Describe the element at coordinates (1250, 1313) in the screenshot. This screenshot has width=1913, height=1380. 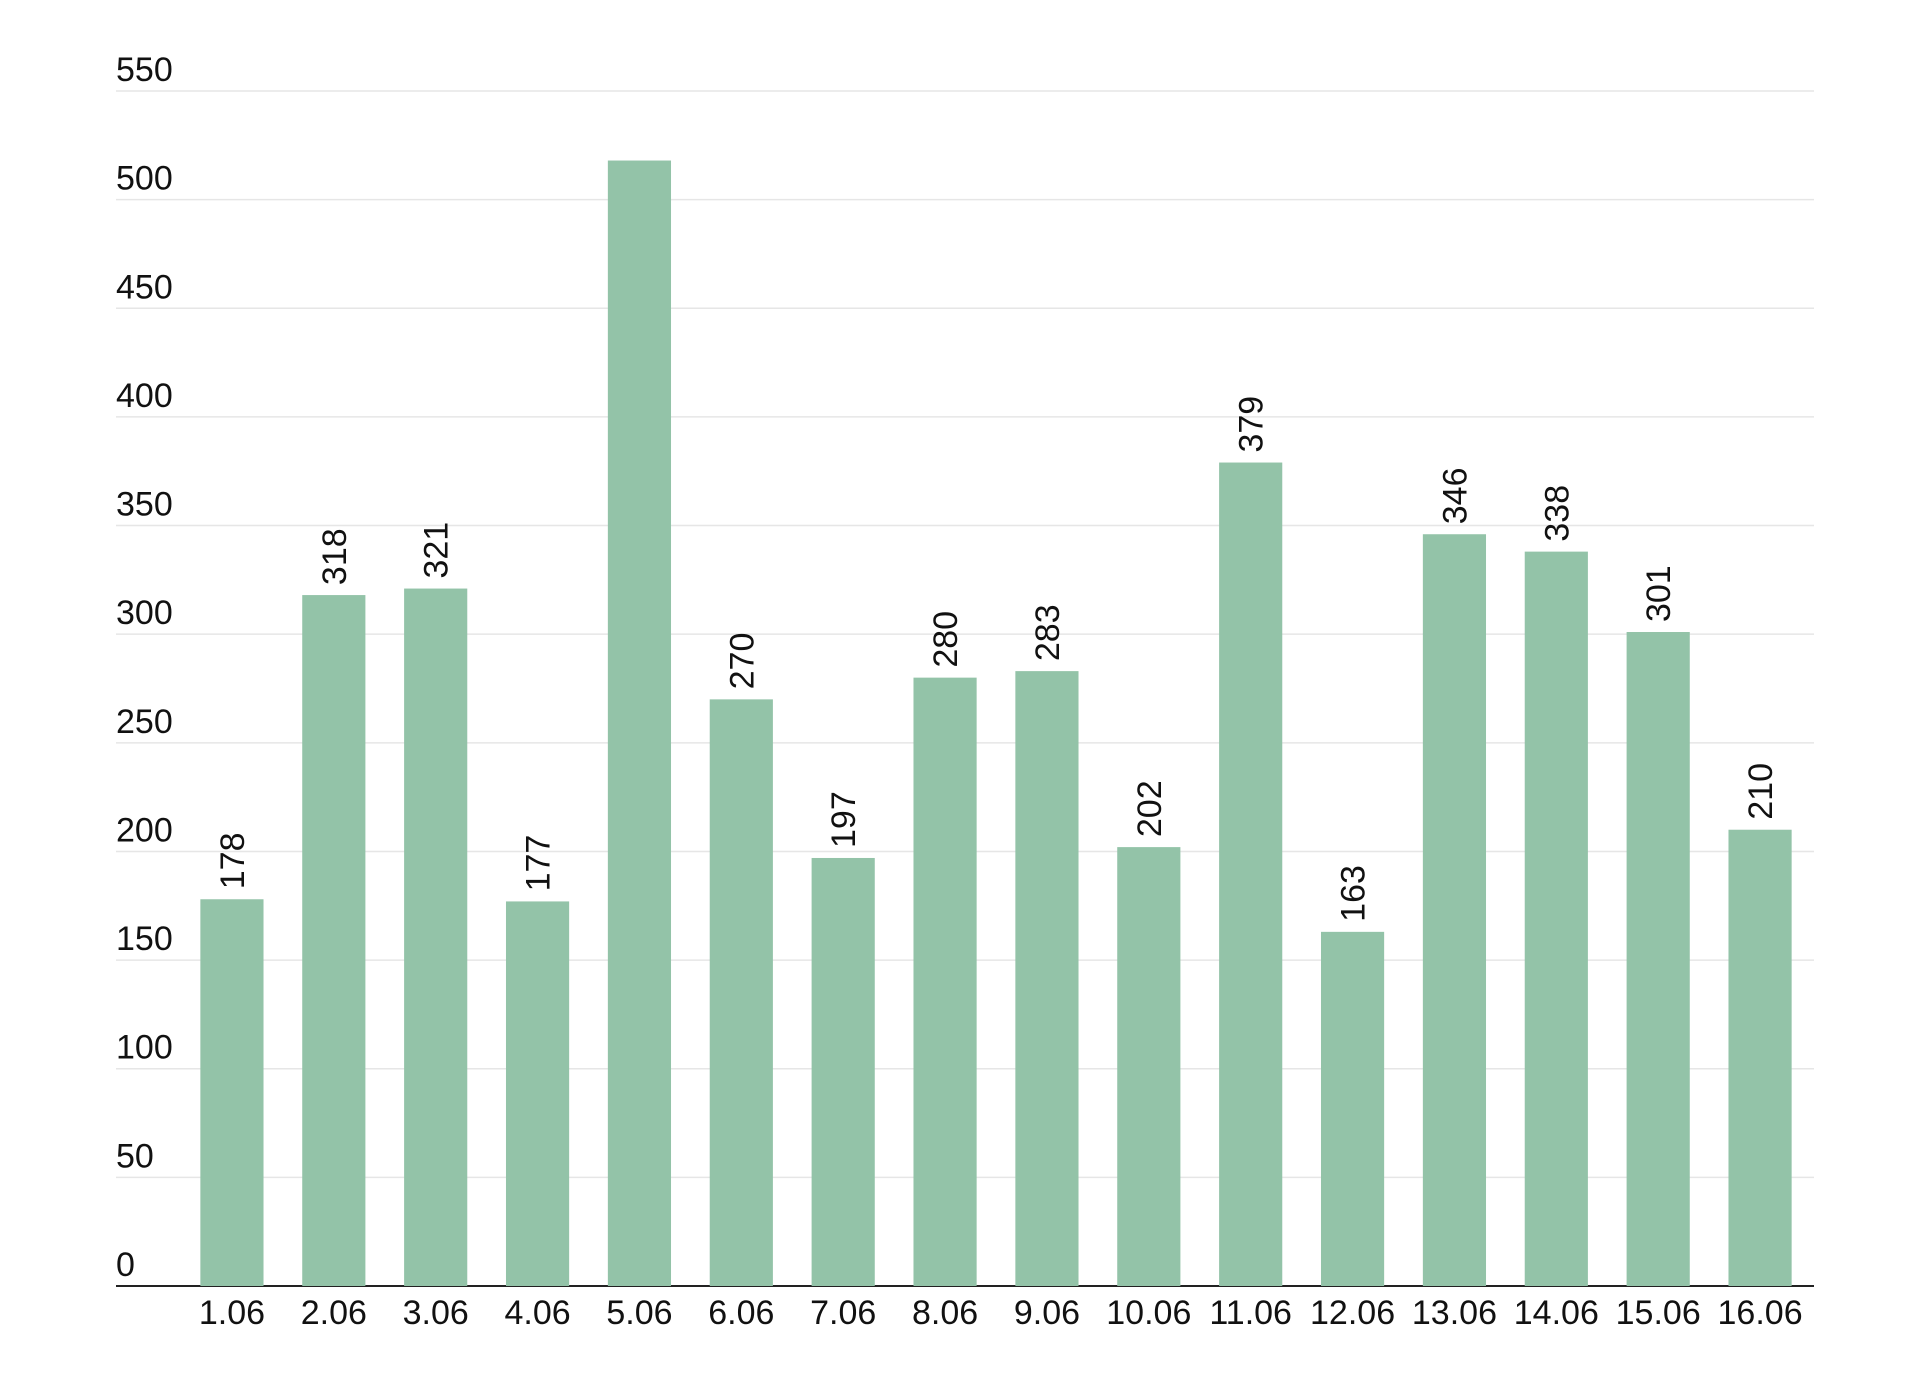
I see `x-tick-label: 11.06` at that location.